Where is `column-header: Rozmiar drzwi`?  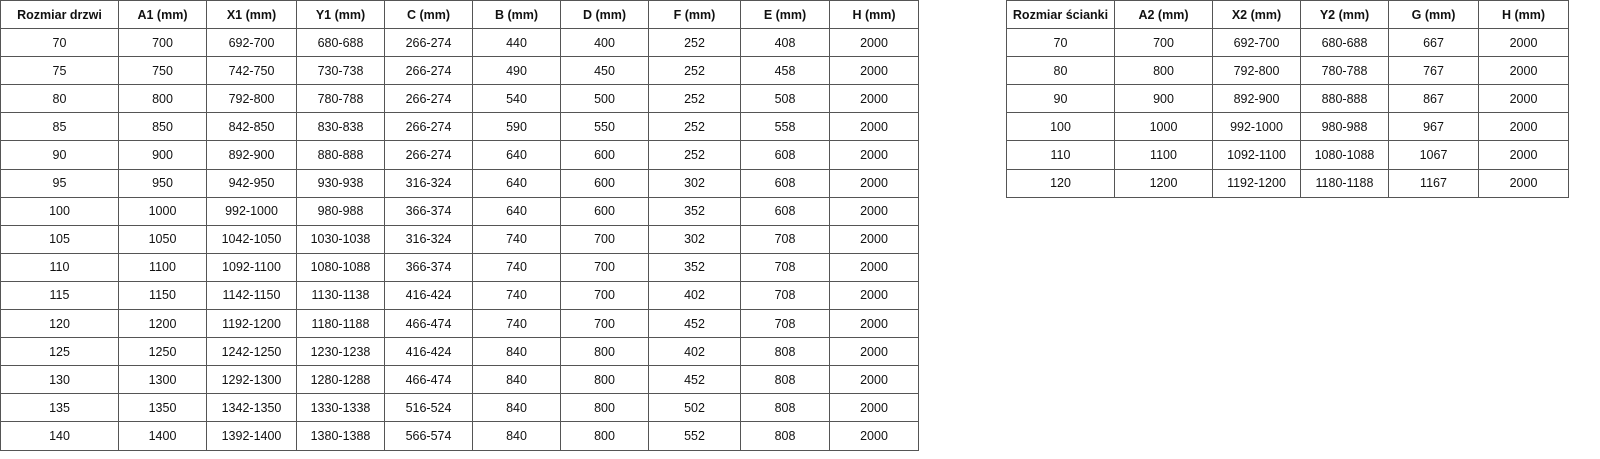 column-header: Rozmiar drzwi is located at coordinates (59, 15).